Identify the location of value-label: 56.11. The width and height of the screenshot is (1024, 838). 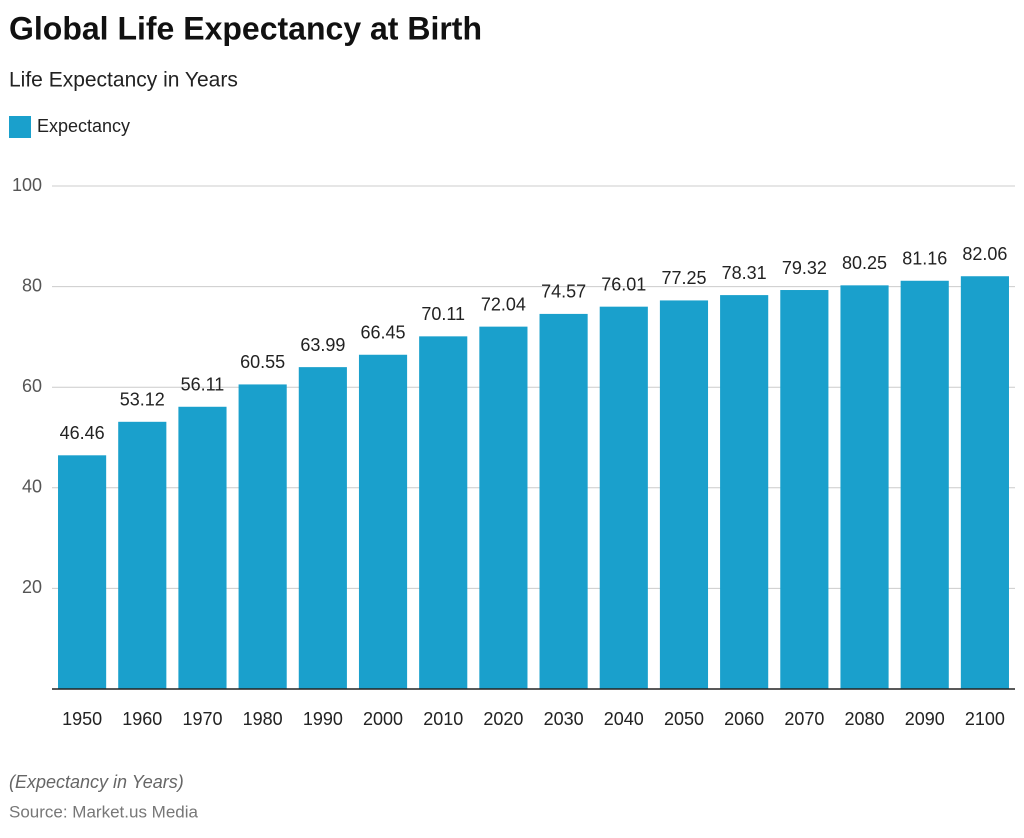
(203, 385).